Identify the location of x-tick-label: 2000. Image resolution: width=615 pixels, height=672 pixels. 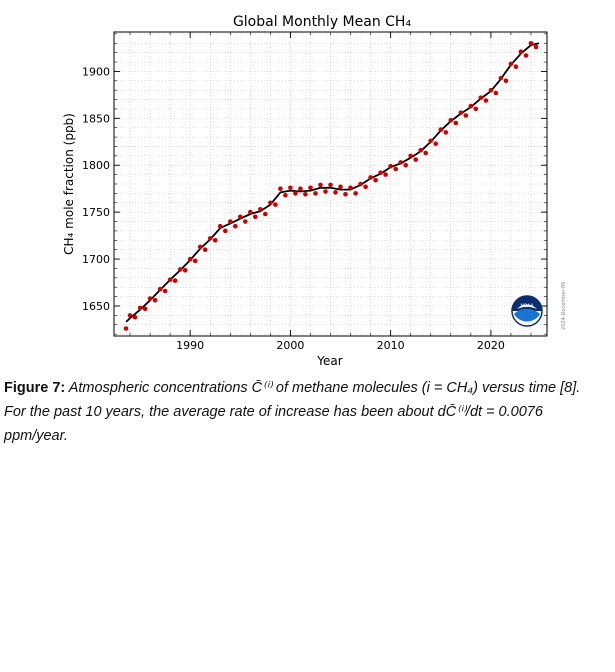
(290, 345).